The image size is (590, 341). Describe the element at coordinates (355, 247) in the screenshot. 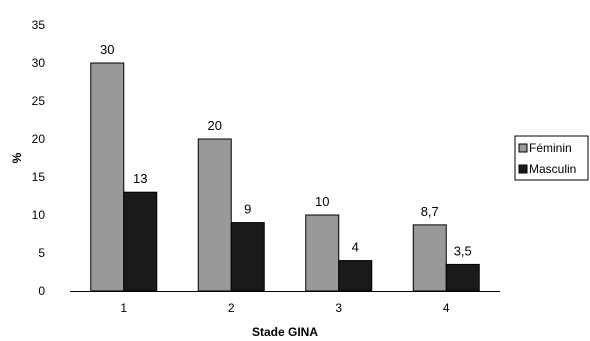

I see `data-label: 4` at that location.